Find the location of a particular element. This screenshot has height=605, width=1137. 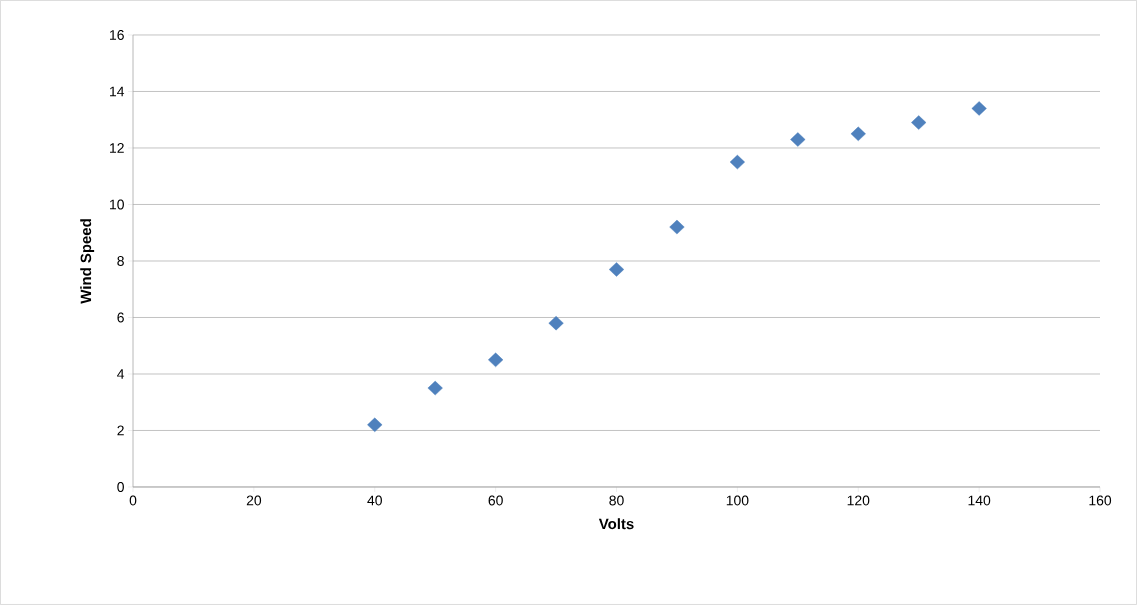

y-axis-title: Wind Speed is located at coordinates (87, 261).